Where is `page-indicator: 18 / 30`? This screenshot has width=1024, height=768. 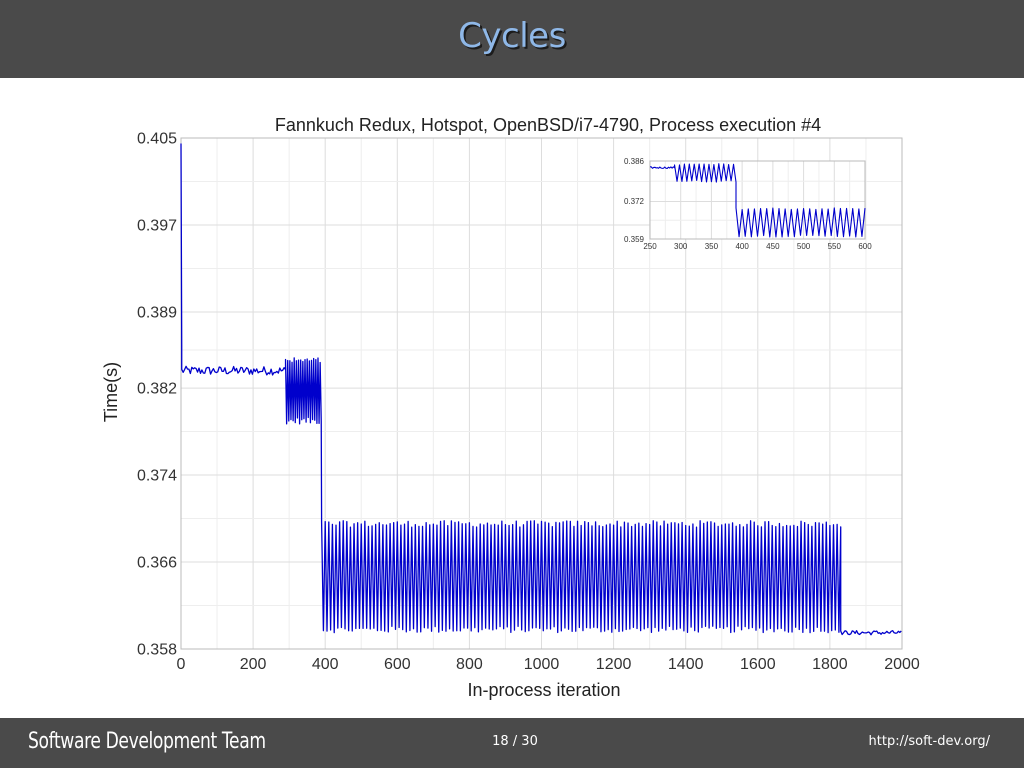
page-indicator: 18 / 30 is located at coordinates (515, 741).